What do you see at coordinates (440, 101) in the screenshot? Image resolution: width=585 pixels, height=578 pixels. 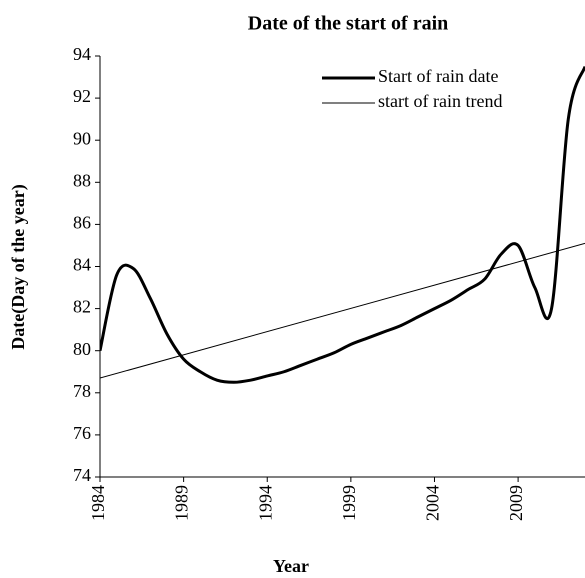 I see `legend-label: start of rain trend` at bounding box center [440, 101].